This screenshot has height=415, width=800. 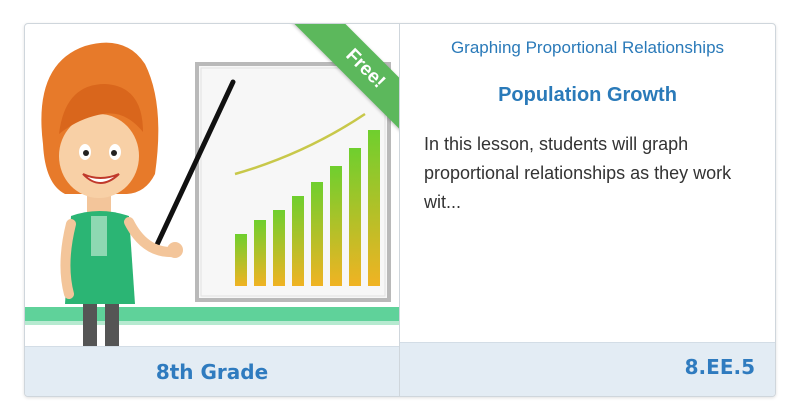 I want to click on standard-footer: 8.EE.5, so click(x=587, y=369).